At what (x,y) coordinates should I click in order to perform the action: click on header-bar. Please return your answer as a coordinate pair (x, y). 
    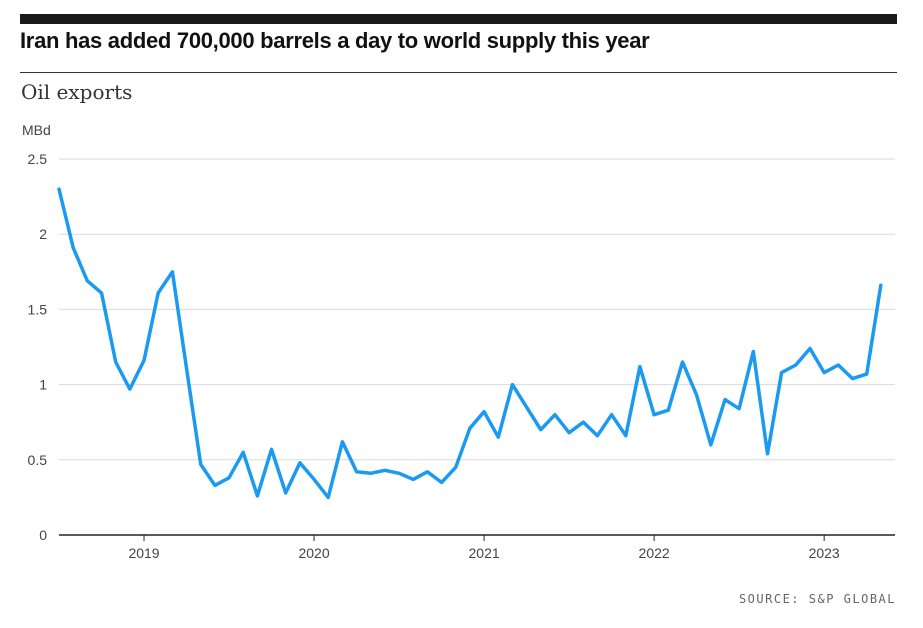
    Looking at the image, I should click on (458, 19).